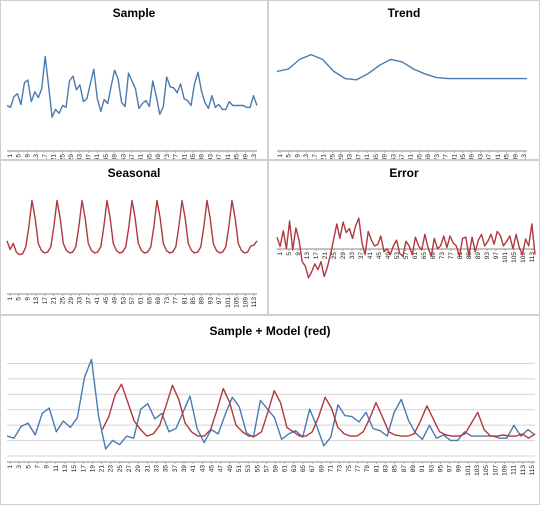 Image resolution: width=540 pixels, height=505 pixels. I want to click on sample-model-red-tick-label: 83, so click(385, 469).